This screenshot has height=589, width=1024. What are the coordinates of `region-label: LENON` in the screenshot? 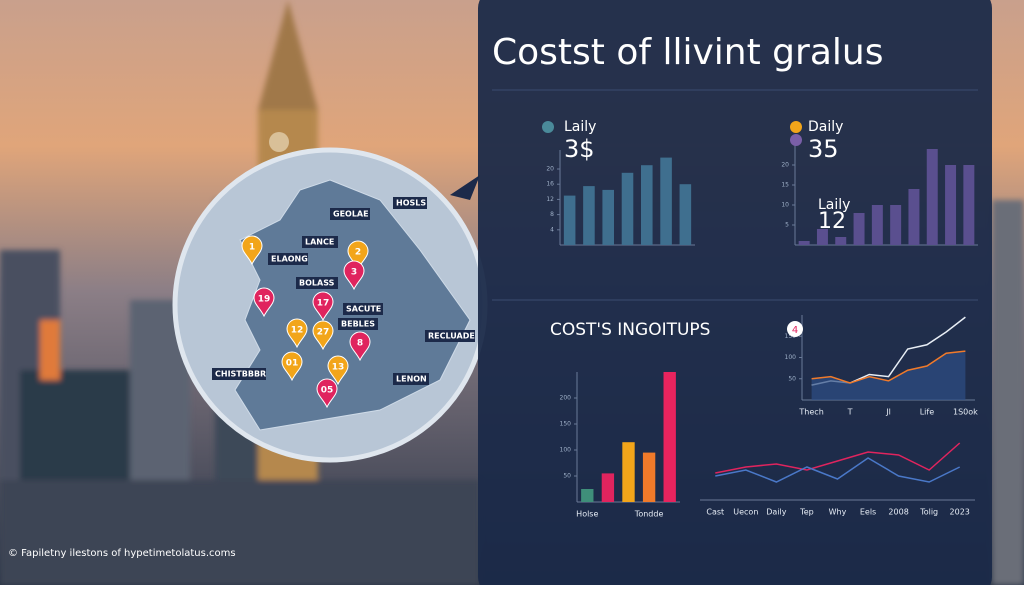 It's located at (411, 379).